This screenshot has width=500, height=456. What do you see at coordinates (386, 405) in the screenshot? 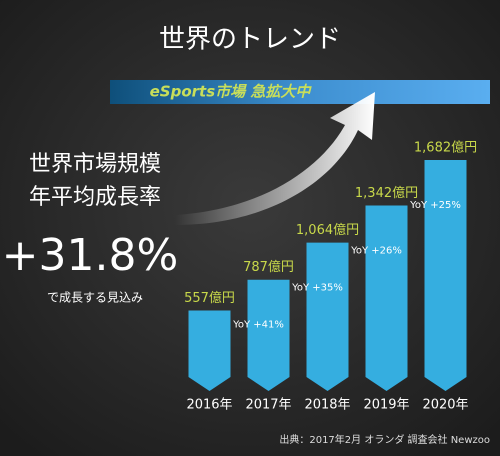
I see `x-tick-label: 2019年` at bounding box center [386, 405].